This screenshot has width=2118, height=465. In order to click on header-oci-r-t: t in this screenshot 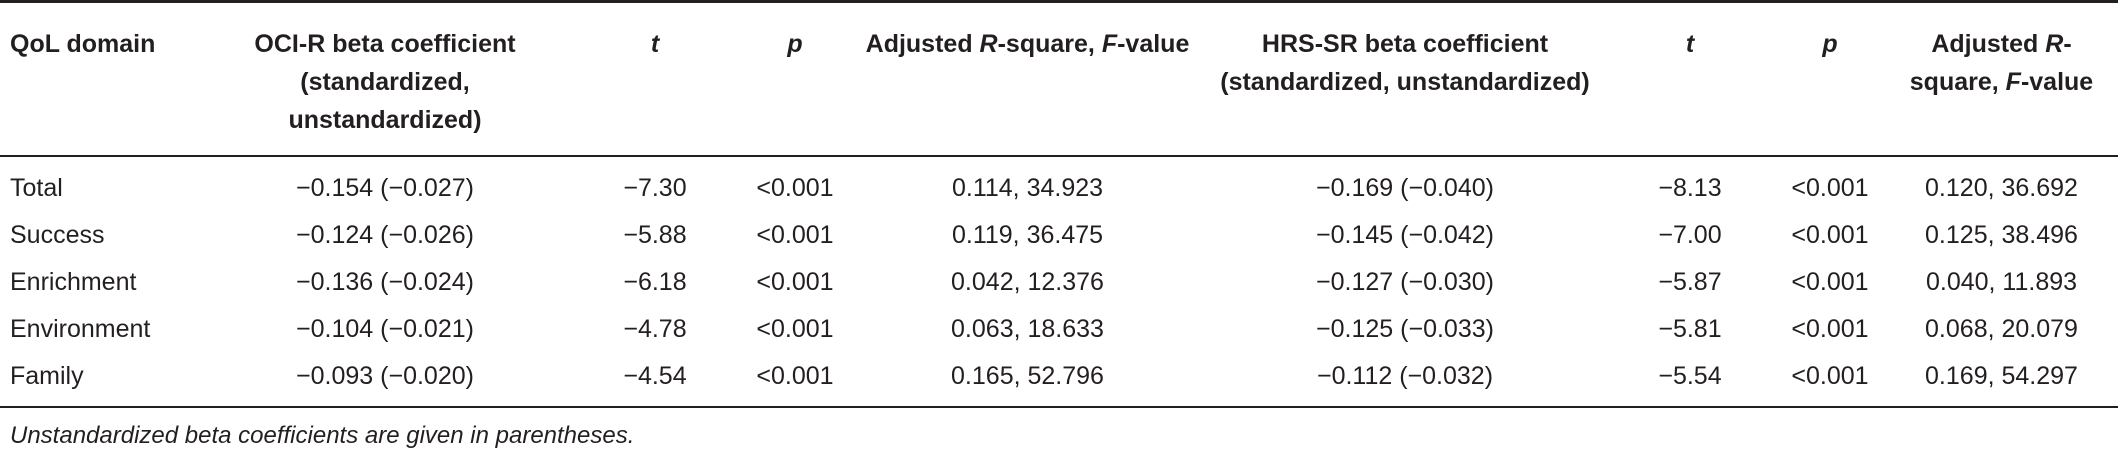, I will do `click(655, 79)`.